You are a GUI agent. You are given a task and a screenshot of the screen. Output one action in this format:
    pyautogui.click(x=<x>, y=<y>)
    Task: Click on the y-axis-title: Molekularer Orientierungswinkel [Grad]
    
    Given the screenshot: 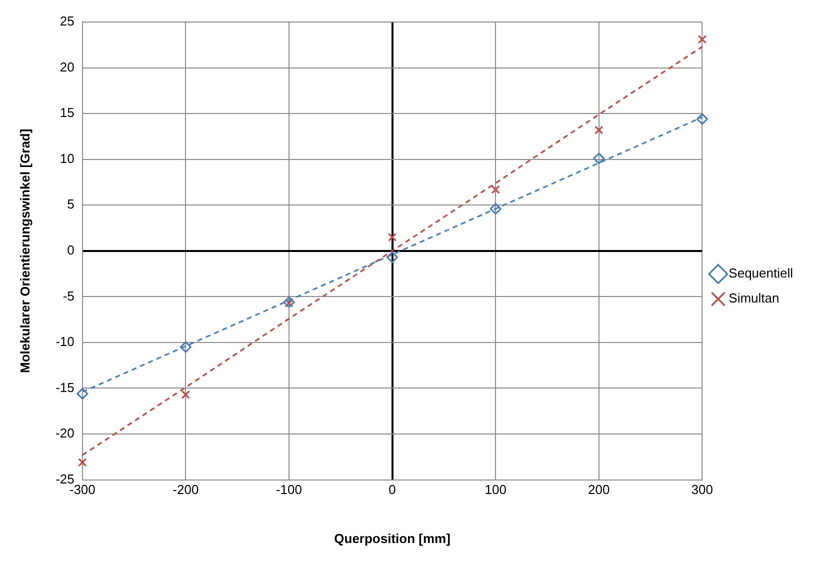 What is the action you would take?
    pyautogui.click(x=24, y=250)
    